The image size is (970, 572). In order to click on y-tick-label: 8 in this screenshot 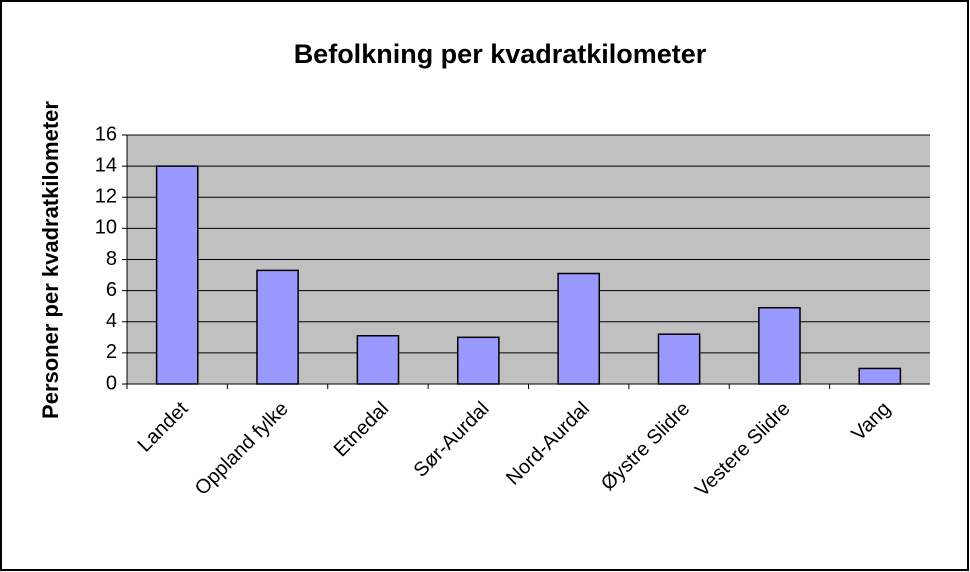, I will do `click(111, 259)`.